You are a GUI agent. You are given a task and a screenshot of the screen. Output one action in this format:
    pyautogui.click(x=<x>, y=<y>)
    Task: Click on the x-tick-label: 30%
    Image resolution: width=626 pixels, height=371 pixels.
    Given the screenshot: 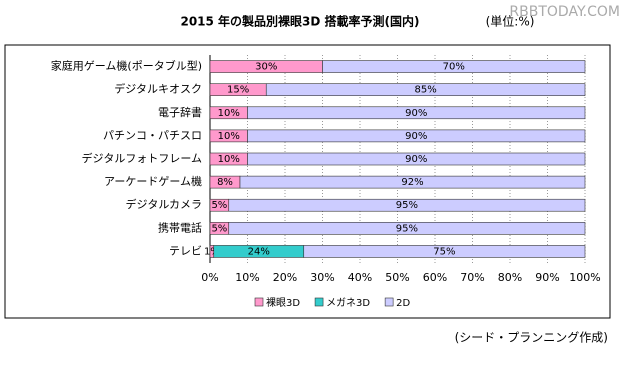 What is the action you would take?
    pyautogui.click(x=322, y=277)
    